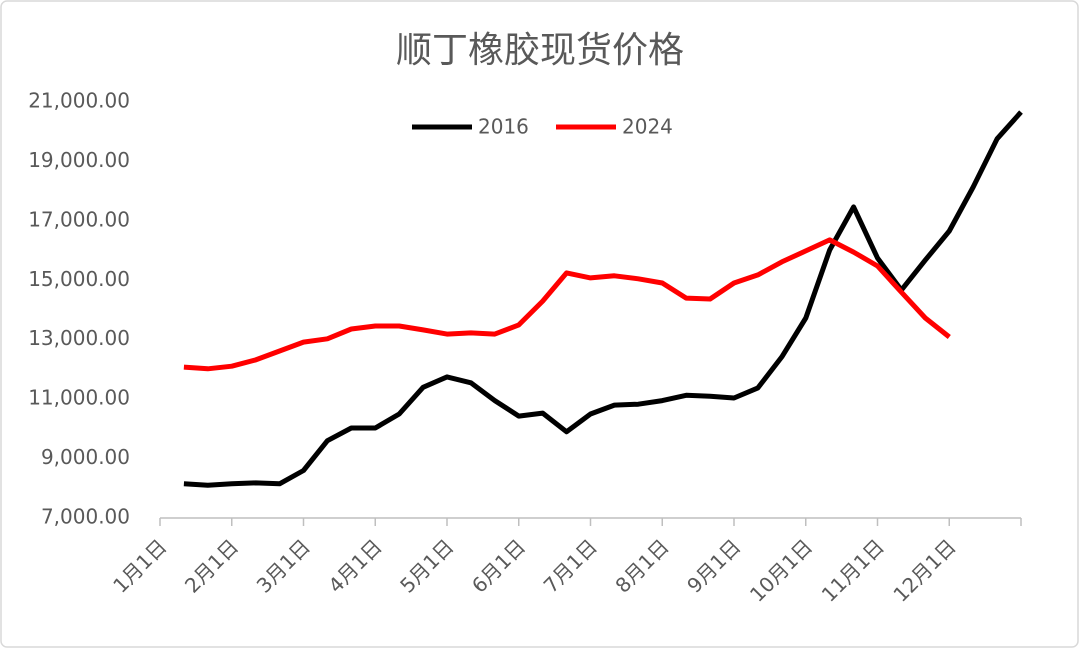 The image size is (1080, 649). Describe the element at coordinates (79, 160) in the screenshot. I see `y-tick-label: 19,000.00` at that location.